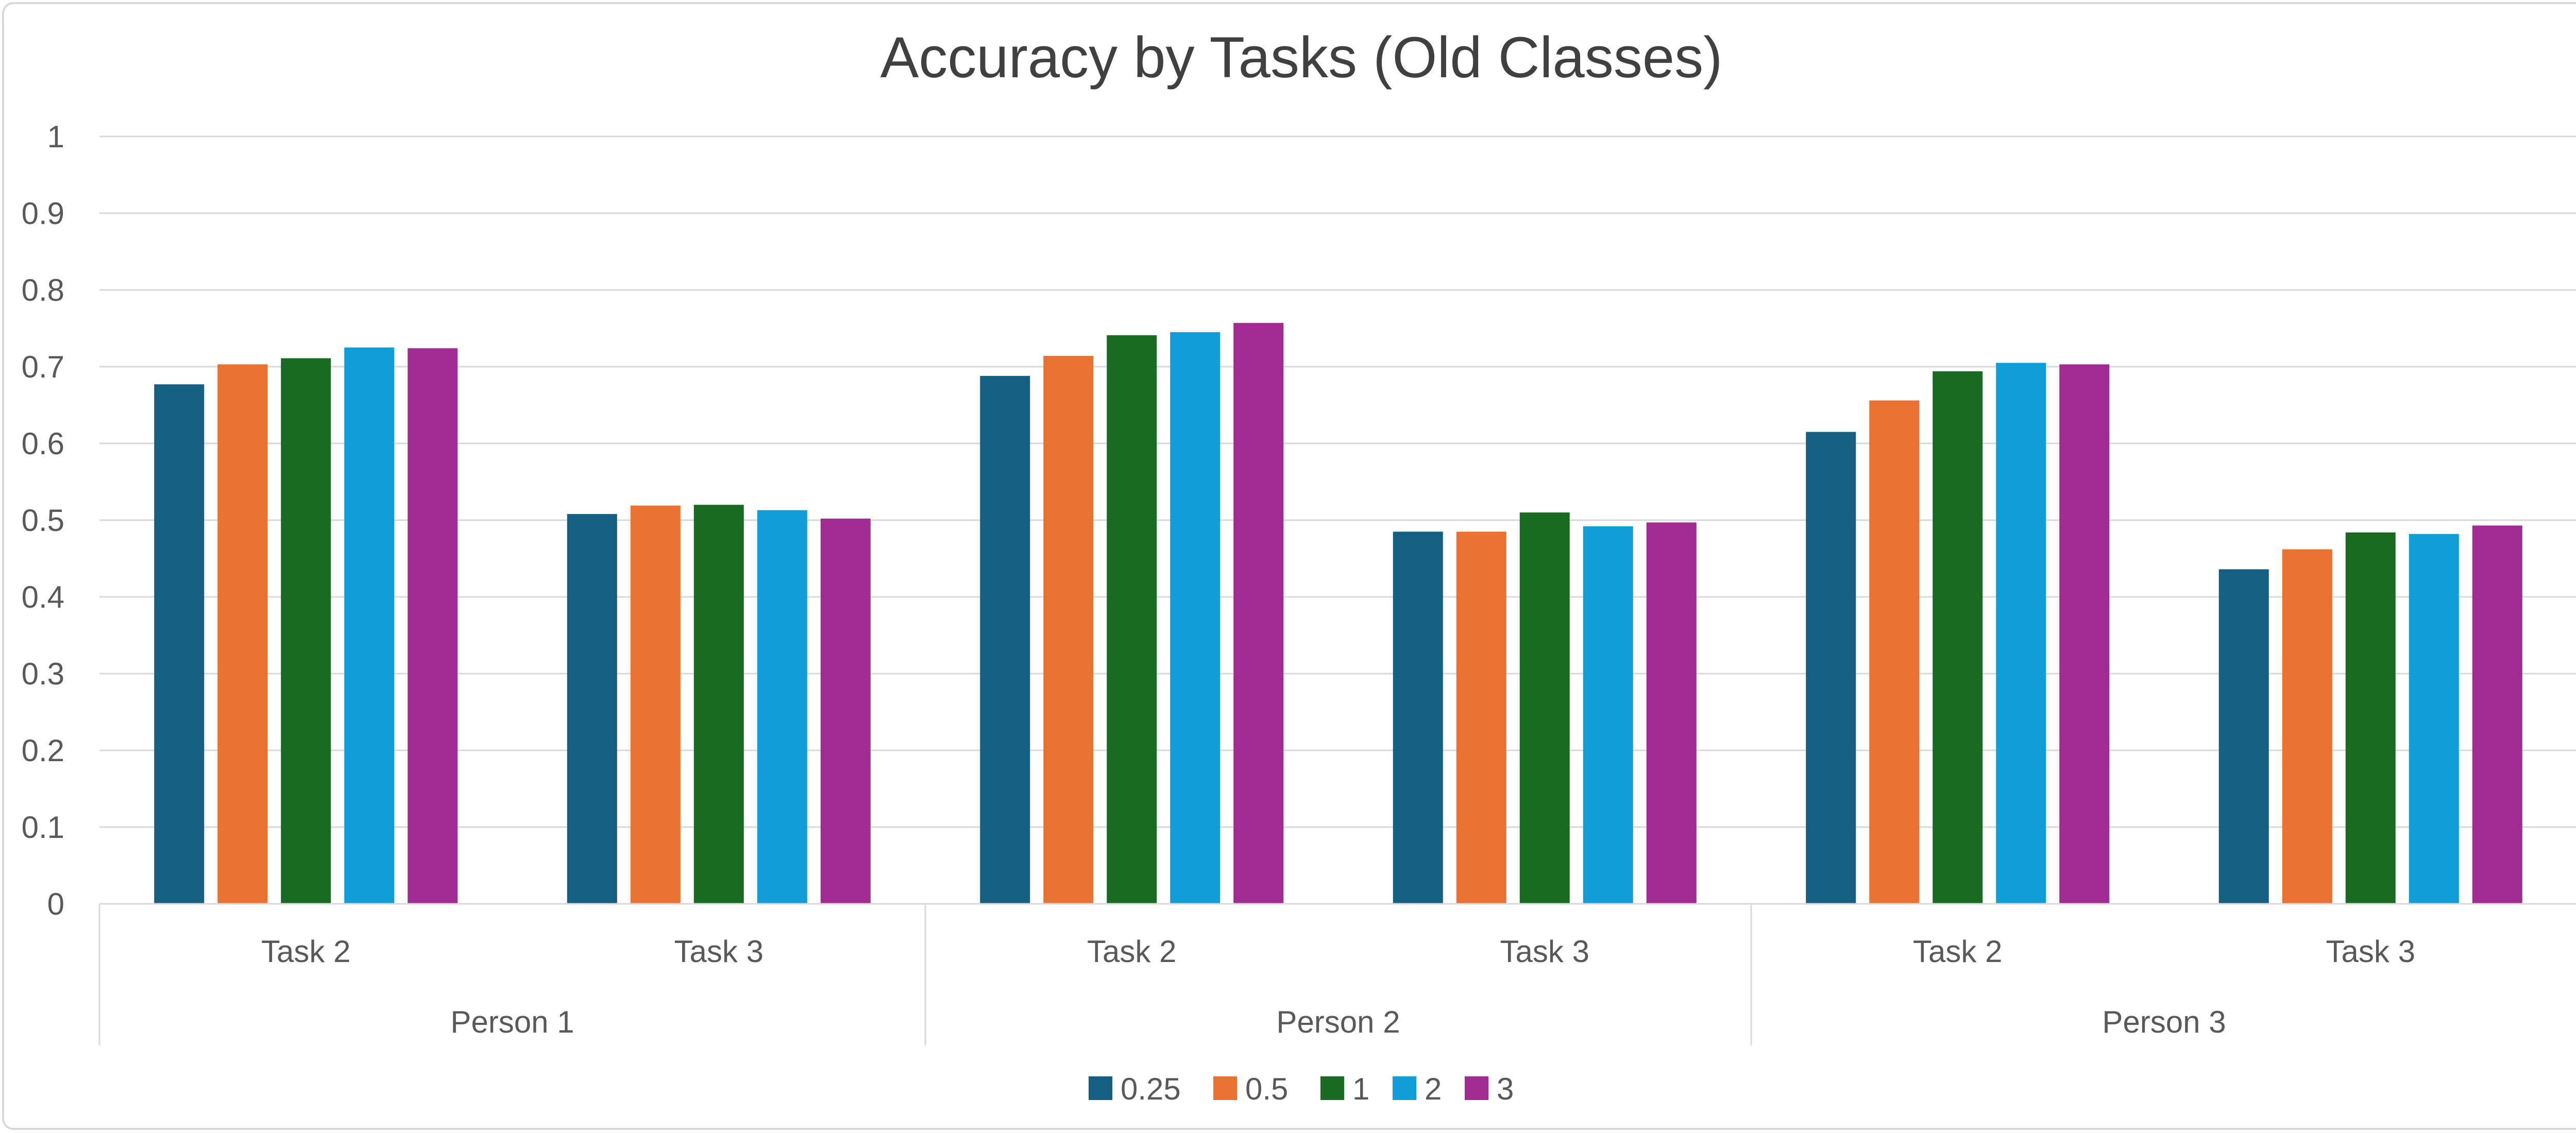 Image resolution: width=2576 pixels, height=1133 pixels. What do you see at coordinates (43, 443) in the screenshot?
I see `y-tick-label: 0.6` at bounding box center [43, 443].